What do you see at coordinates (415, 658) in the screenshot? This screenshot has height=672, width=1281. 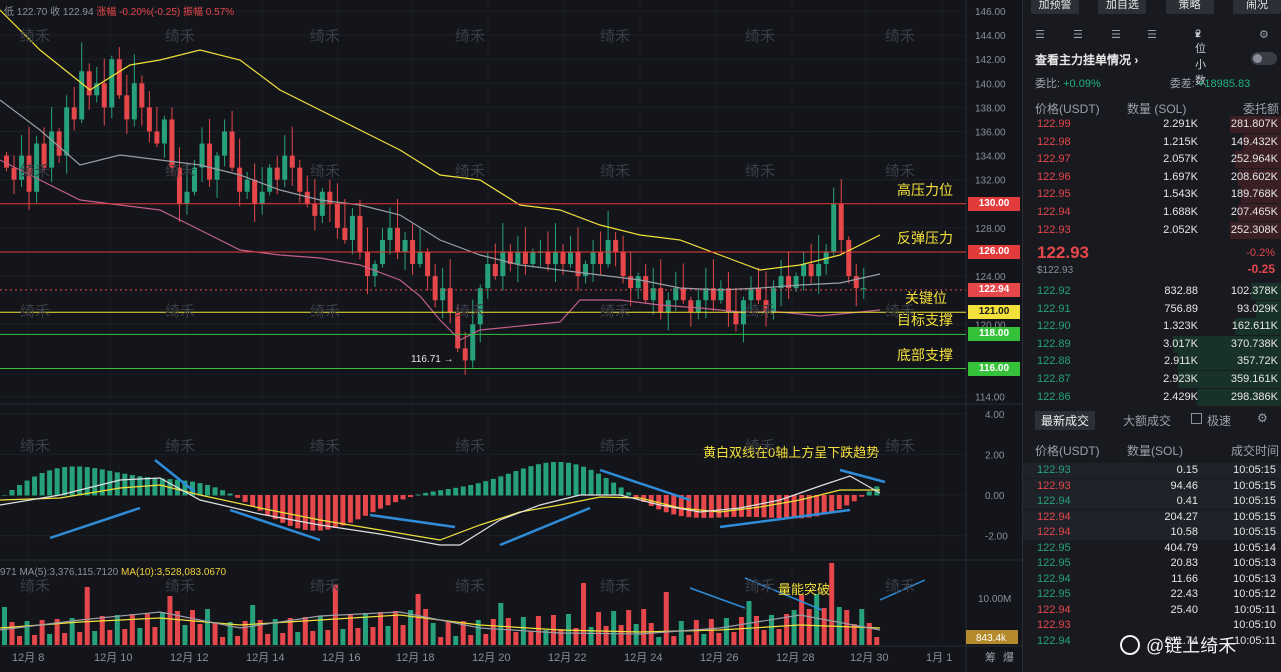 I see `date-tick: 12月 18` at bounding box center [415, 658].